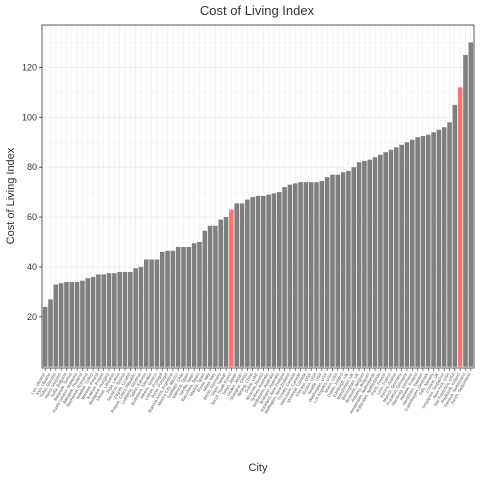 The image size is (480, 480). What do you see at coordinates (257, 10) in the screenshot?
I see `chart-title: Cost of Living Index` at bounding box center [257, 10].